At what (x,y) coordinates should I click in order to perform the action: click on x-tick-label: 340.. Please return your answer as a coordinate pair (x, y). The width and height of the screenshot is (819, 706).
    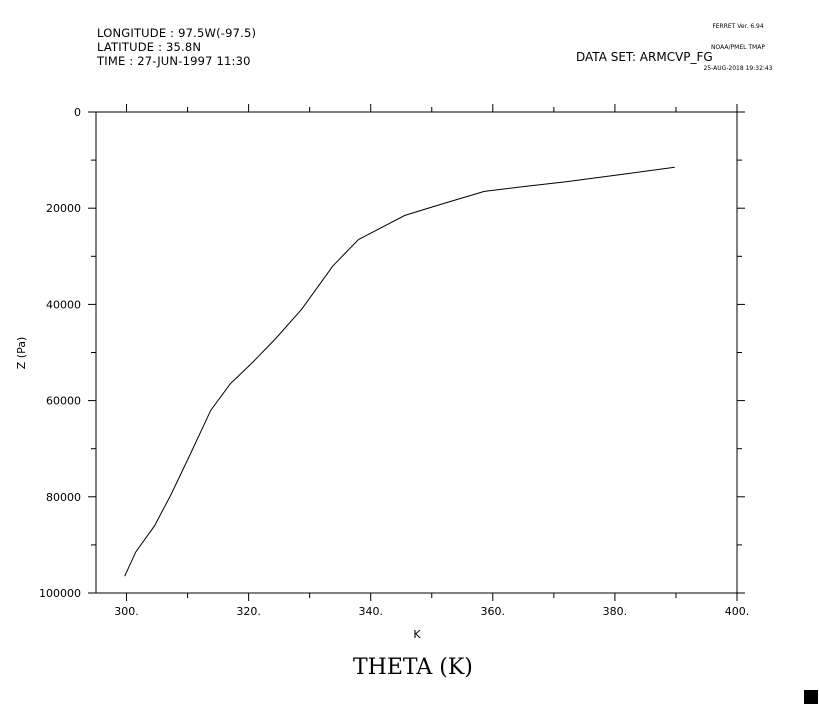
    Looking at the image, I should click on (370, 611).